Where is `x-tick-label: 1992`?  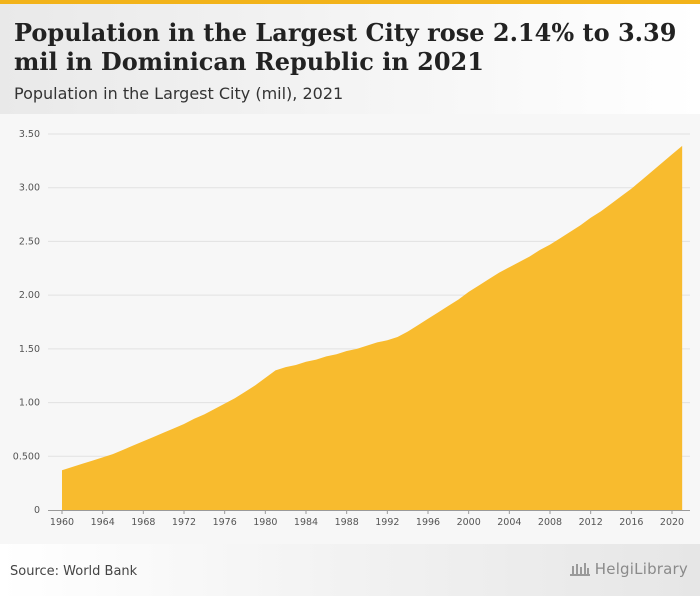
x-tick-label: 1992 is located at coordinates (387, 522).